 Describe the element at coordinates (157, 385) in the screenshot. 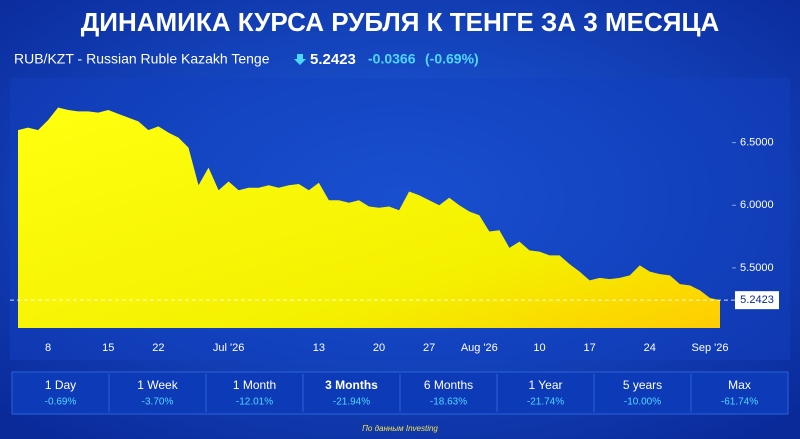

I see `period-label: 1 Week` at that location.